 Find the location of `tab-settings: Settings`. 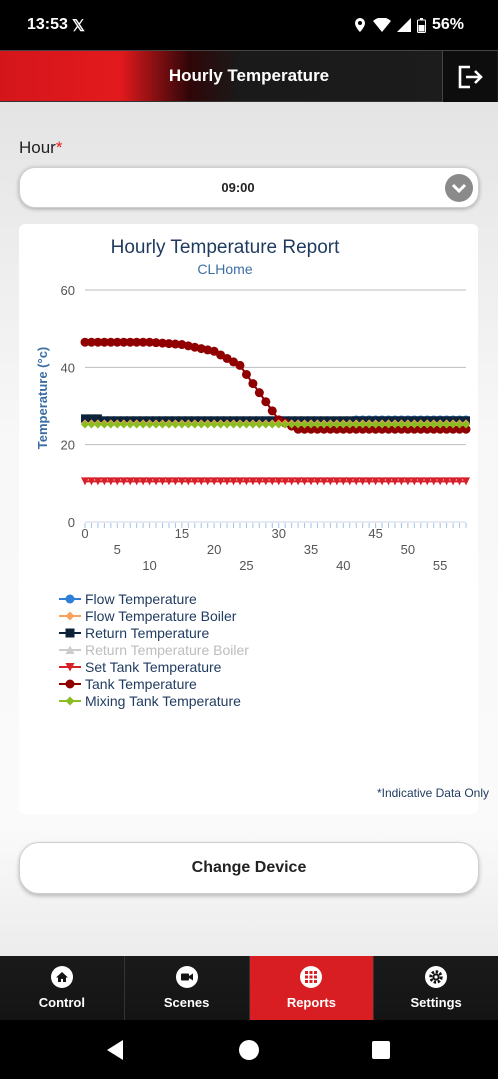

tab-settings: Settings is located at coordinates (436, 988).